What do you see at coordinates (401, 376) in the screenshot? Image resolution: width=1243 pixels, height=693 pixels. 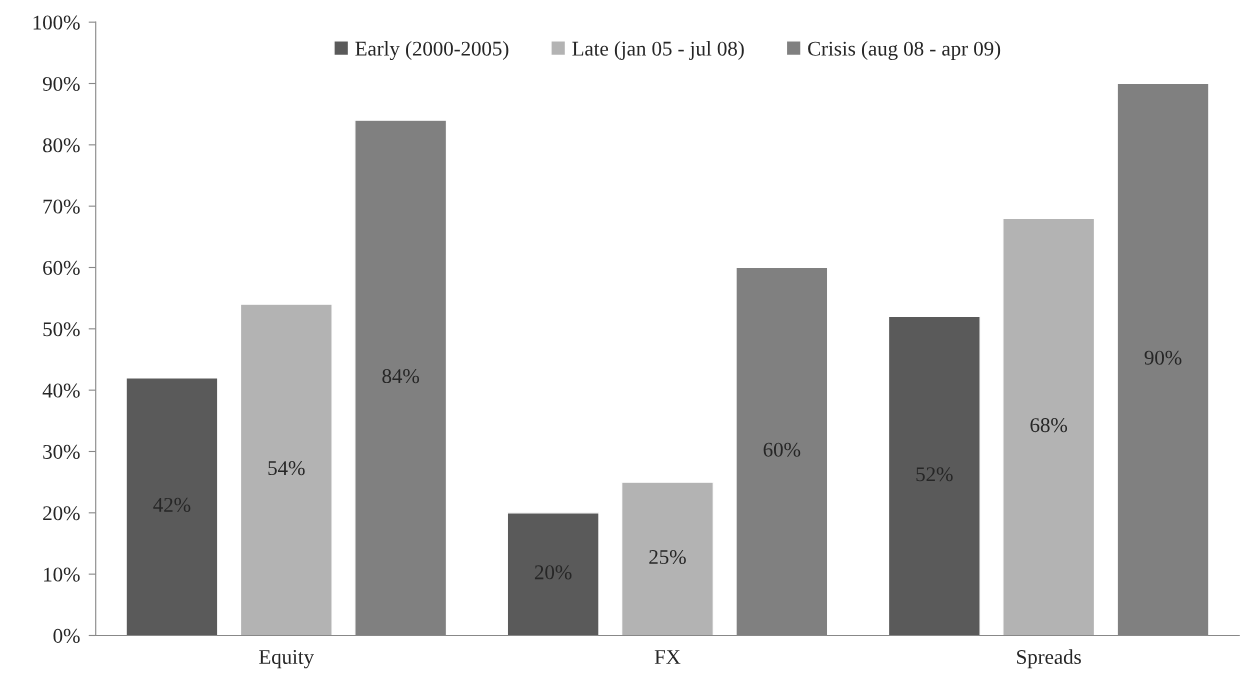 I see `data-label: 84%` at bounding box center [401, 376].